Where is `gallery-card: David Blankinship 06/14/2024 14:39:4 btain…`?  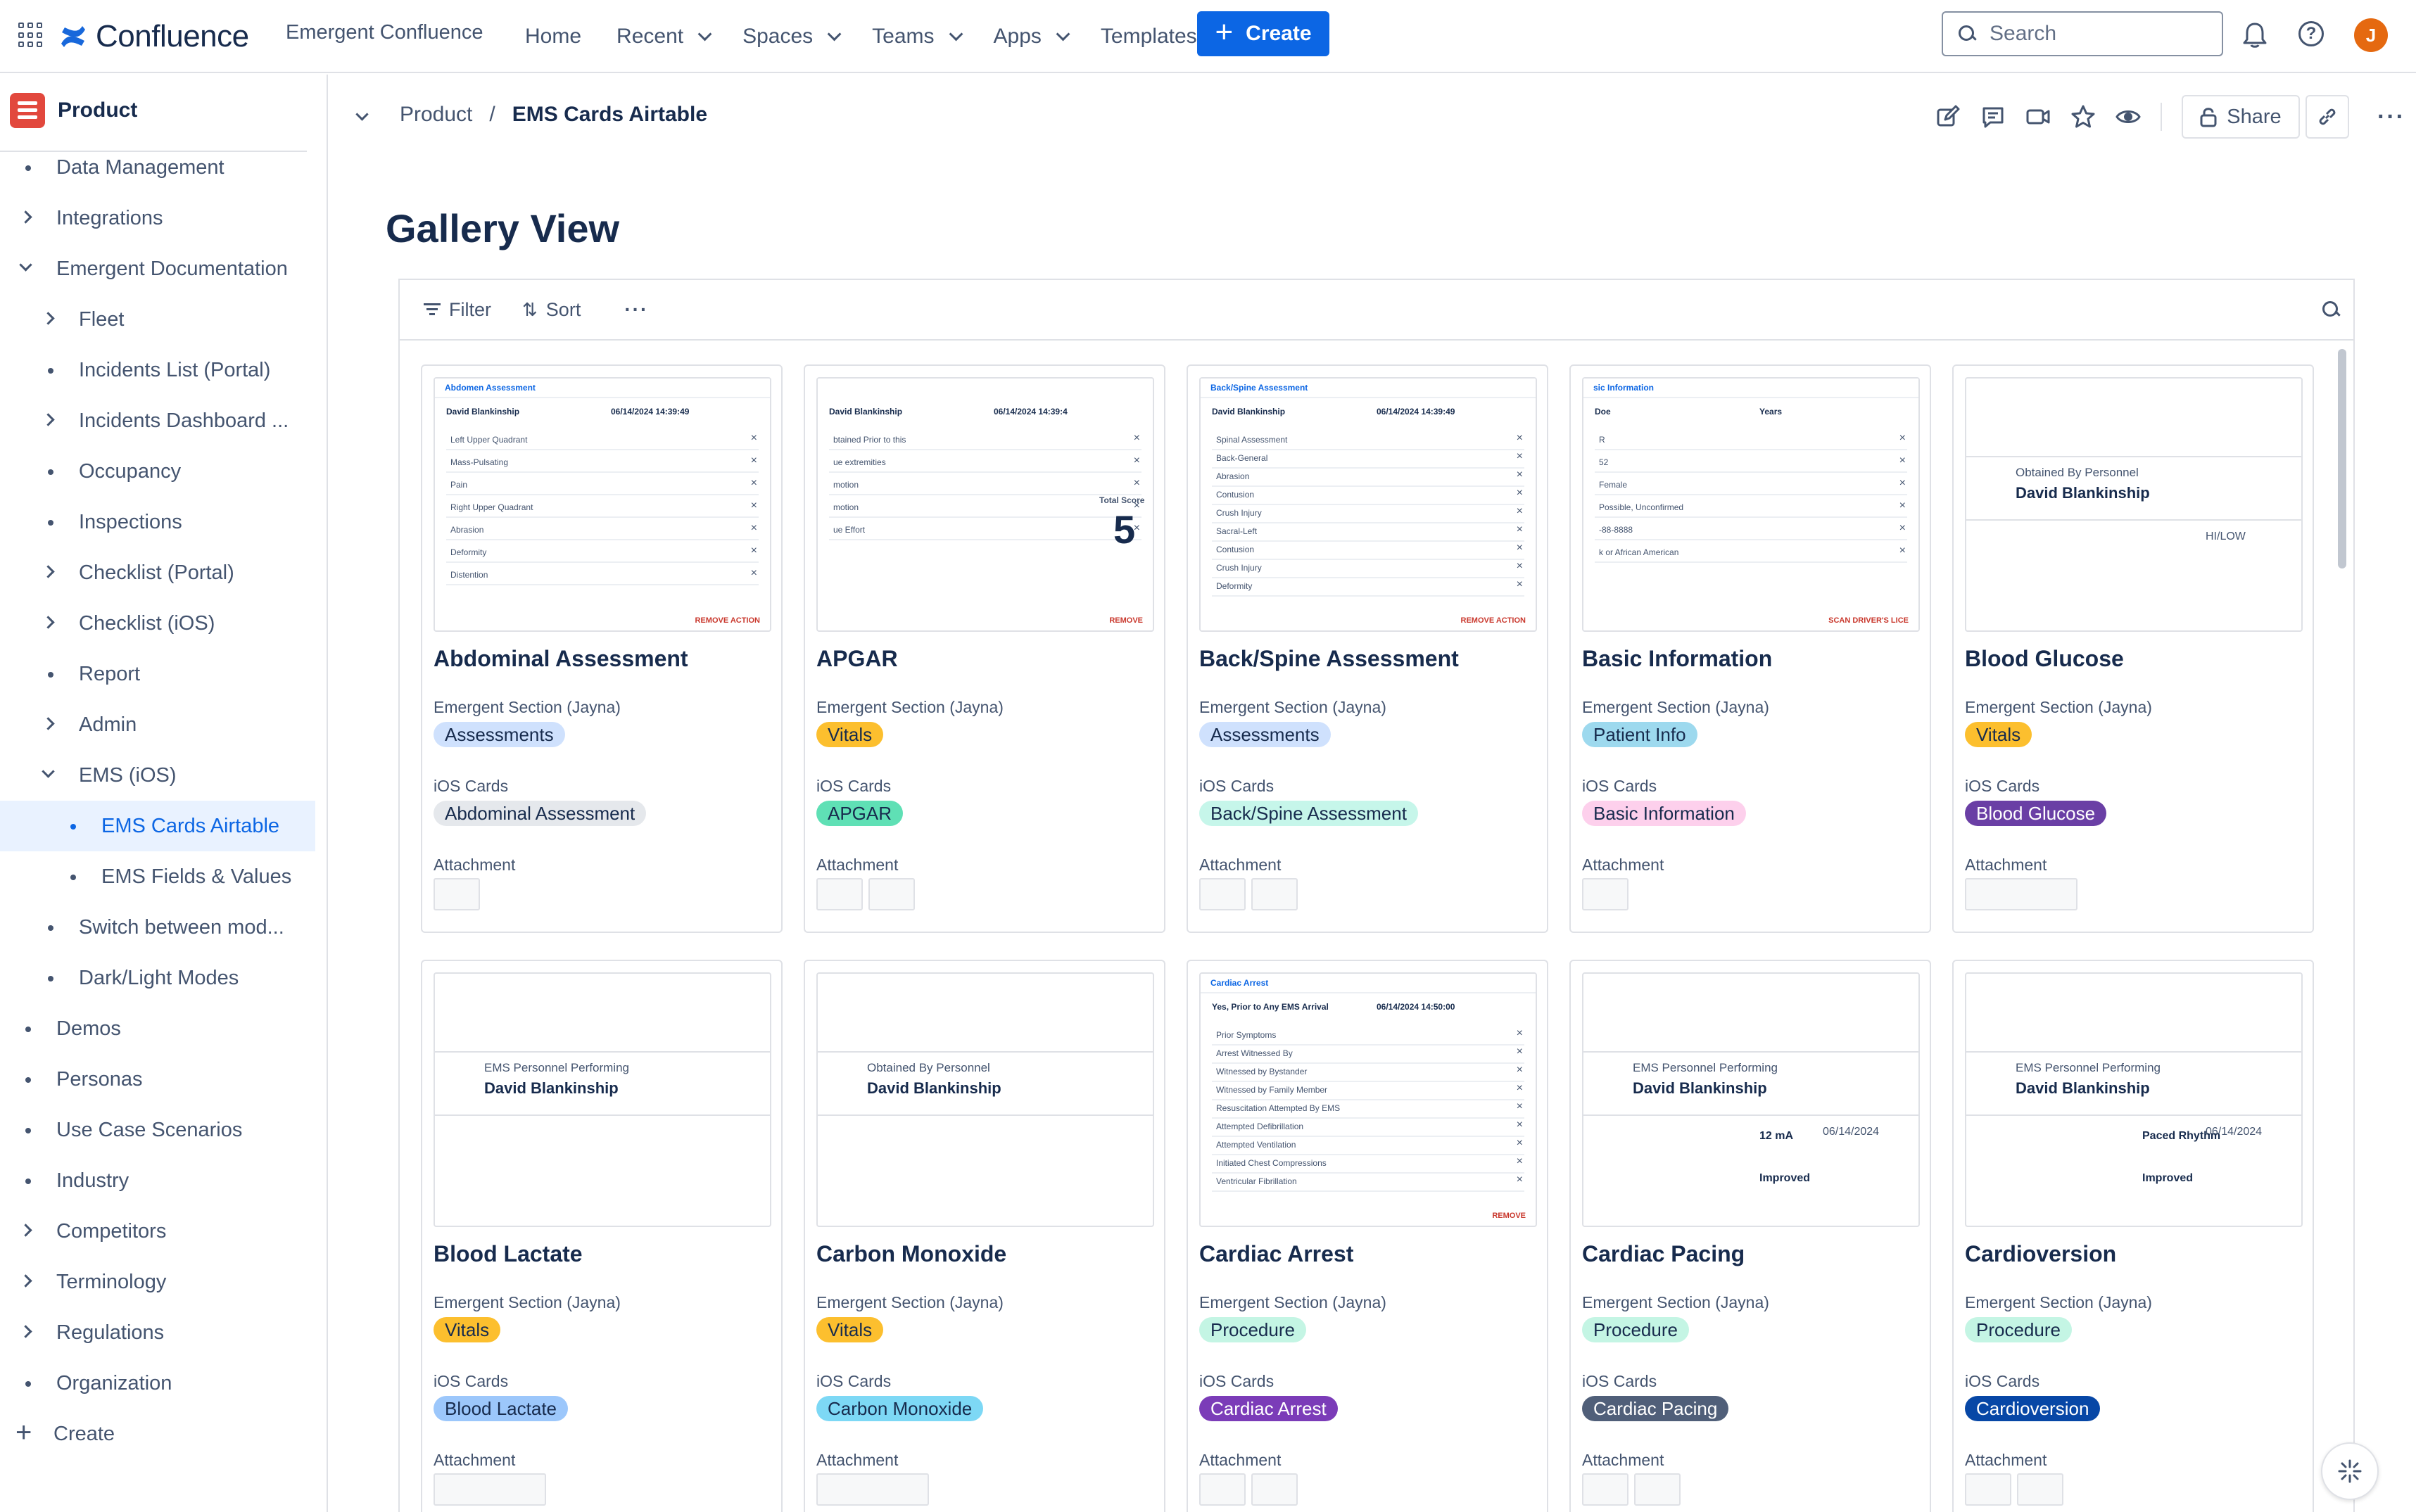
gallery-card: David Blankinship 06/14/2024 14:39:4 btain… is located at coordinates (984, 648).